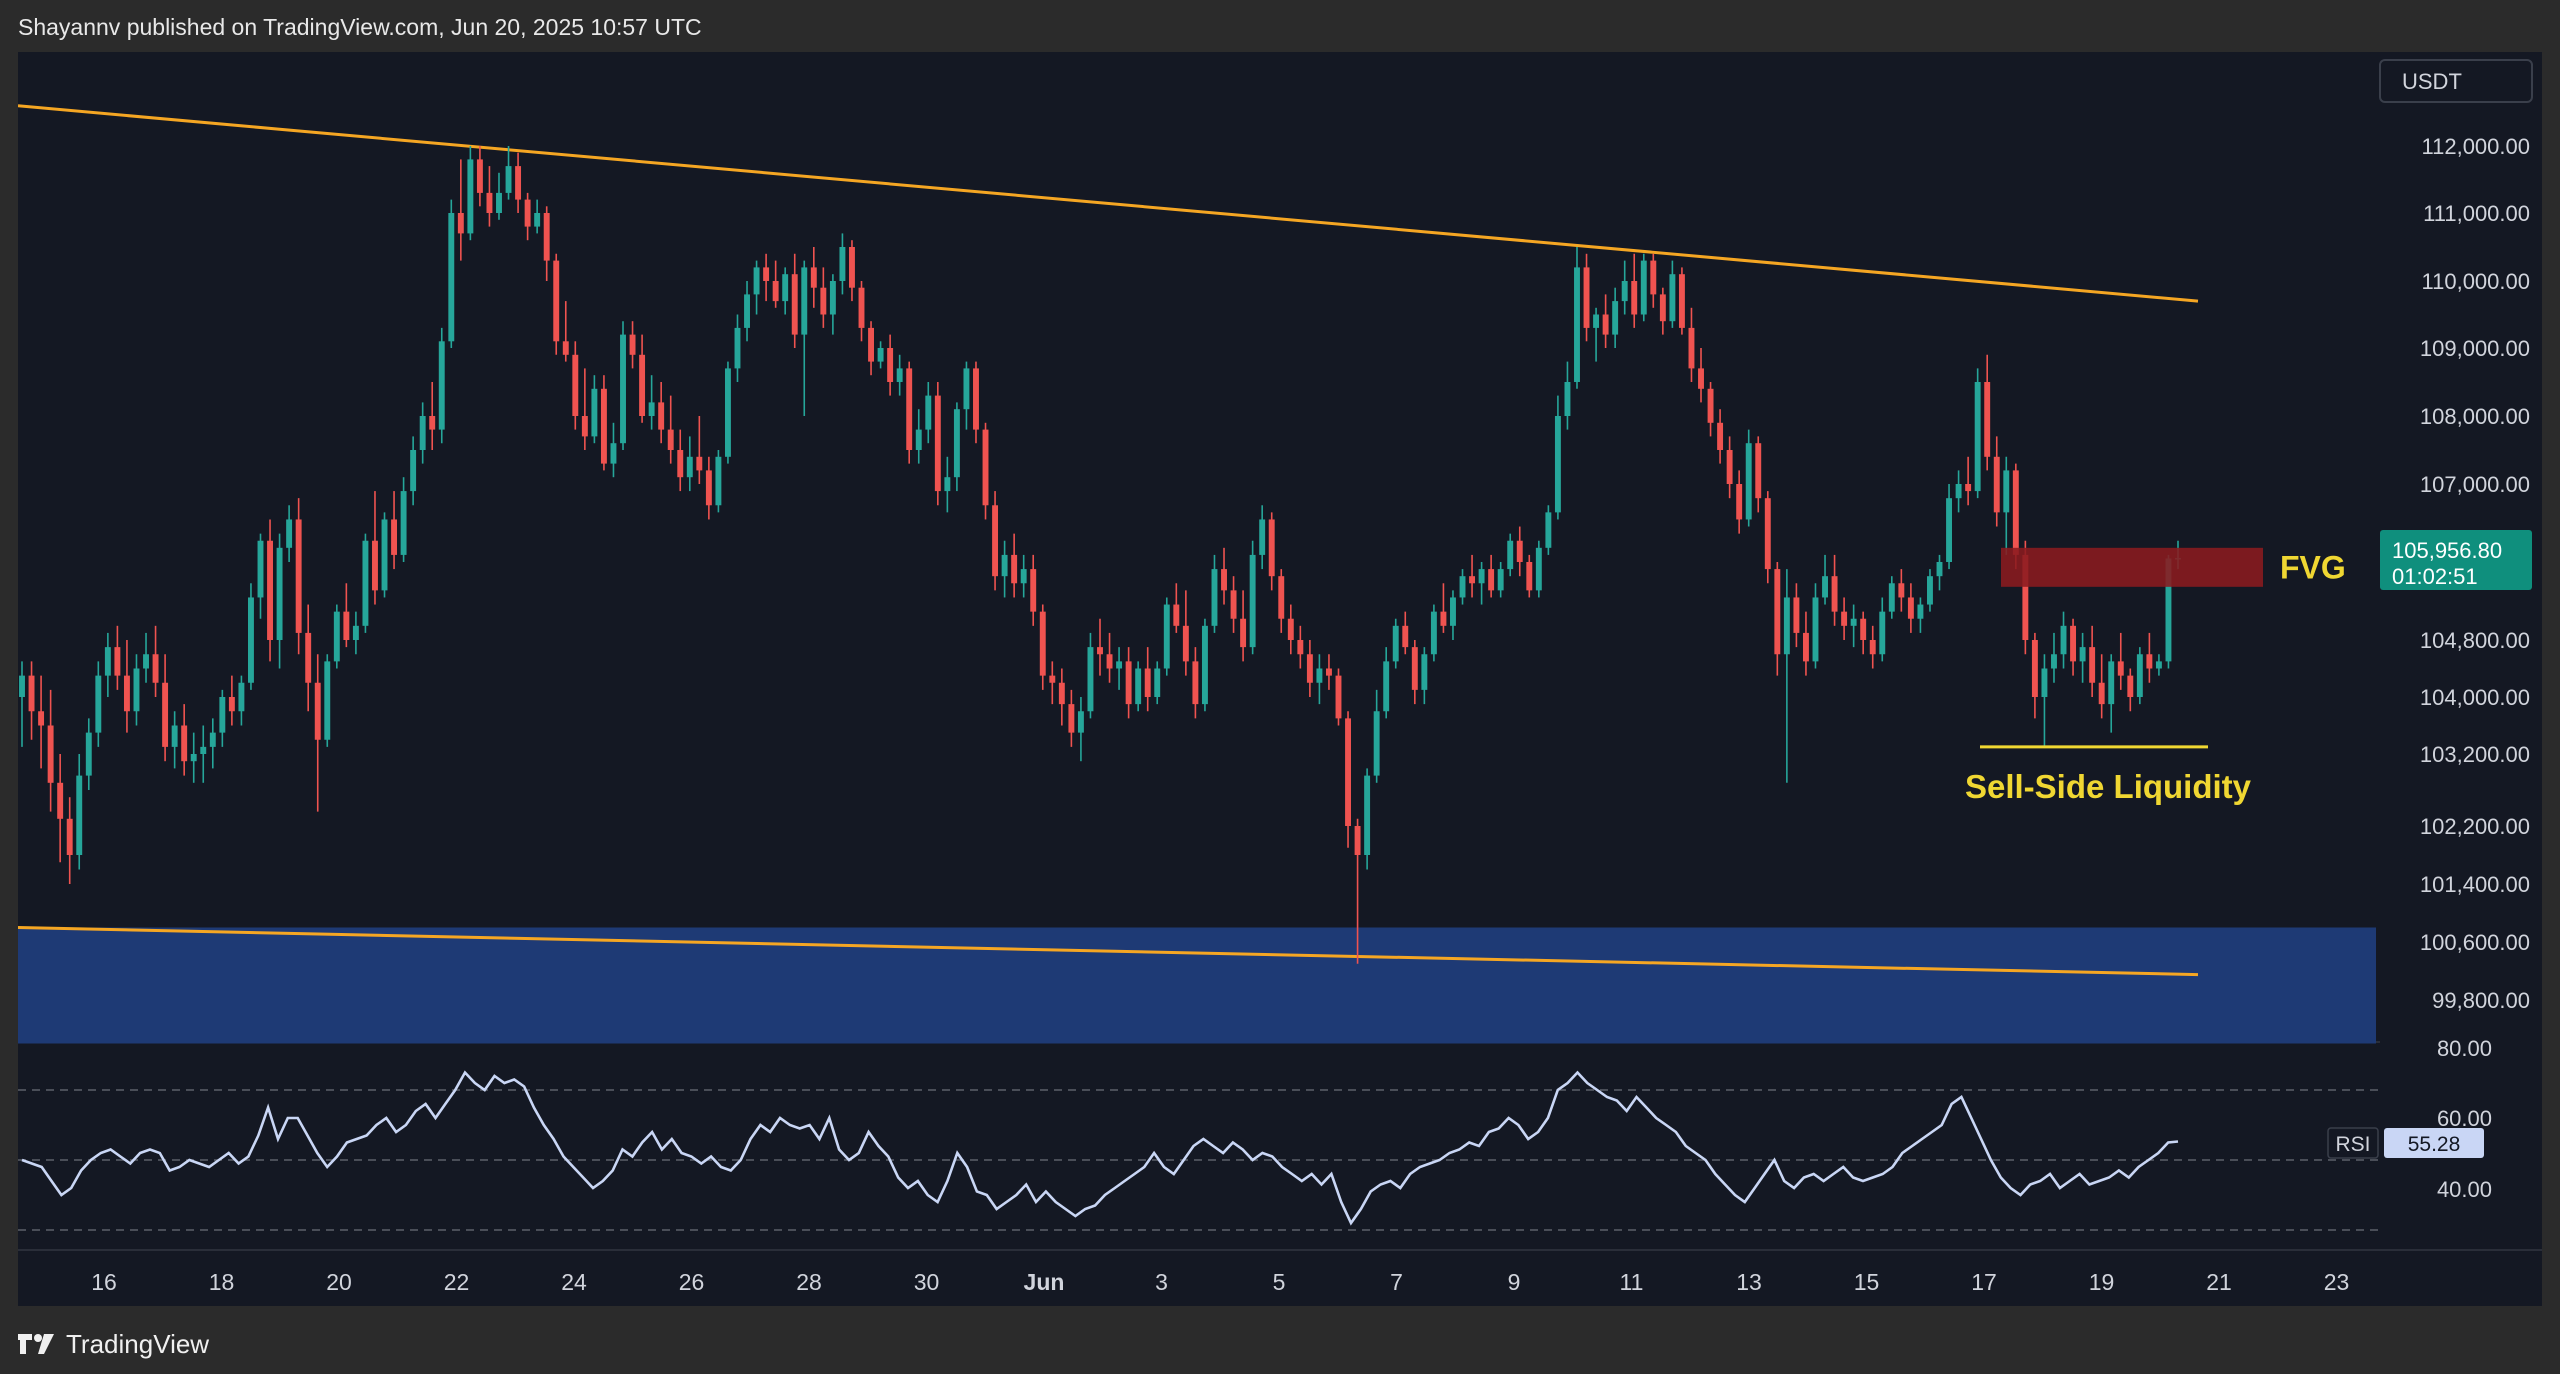 This screenshot has width=2560, height=1374. I want to click on time-tick-label: 24, so click(574, 1282).